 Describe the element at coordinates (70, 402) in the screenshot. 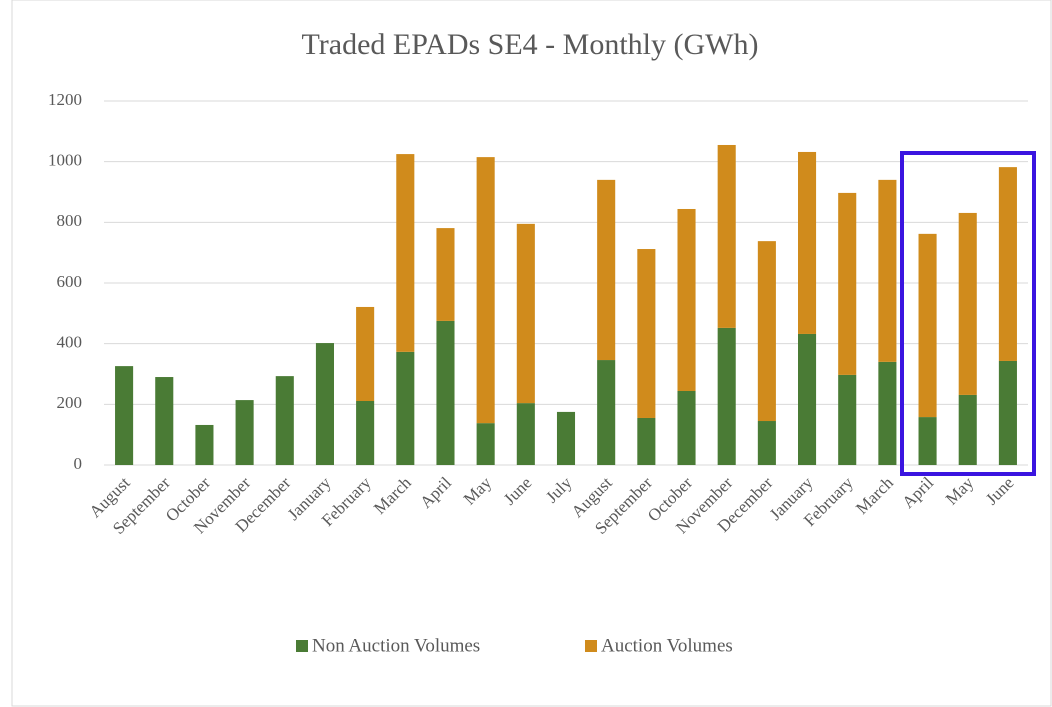

I see `y-tick-label: 200` at that location.